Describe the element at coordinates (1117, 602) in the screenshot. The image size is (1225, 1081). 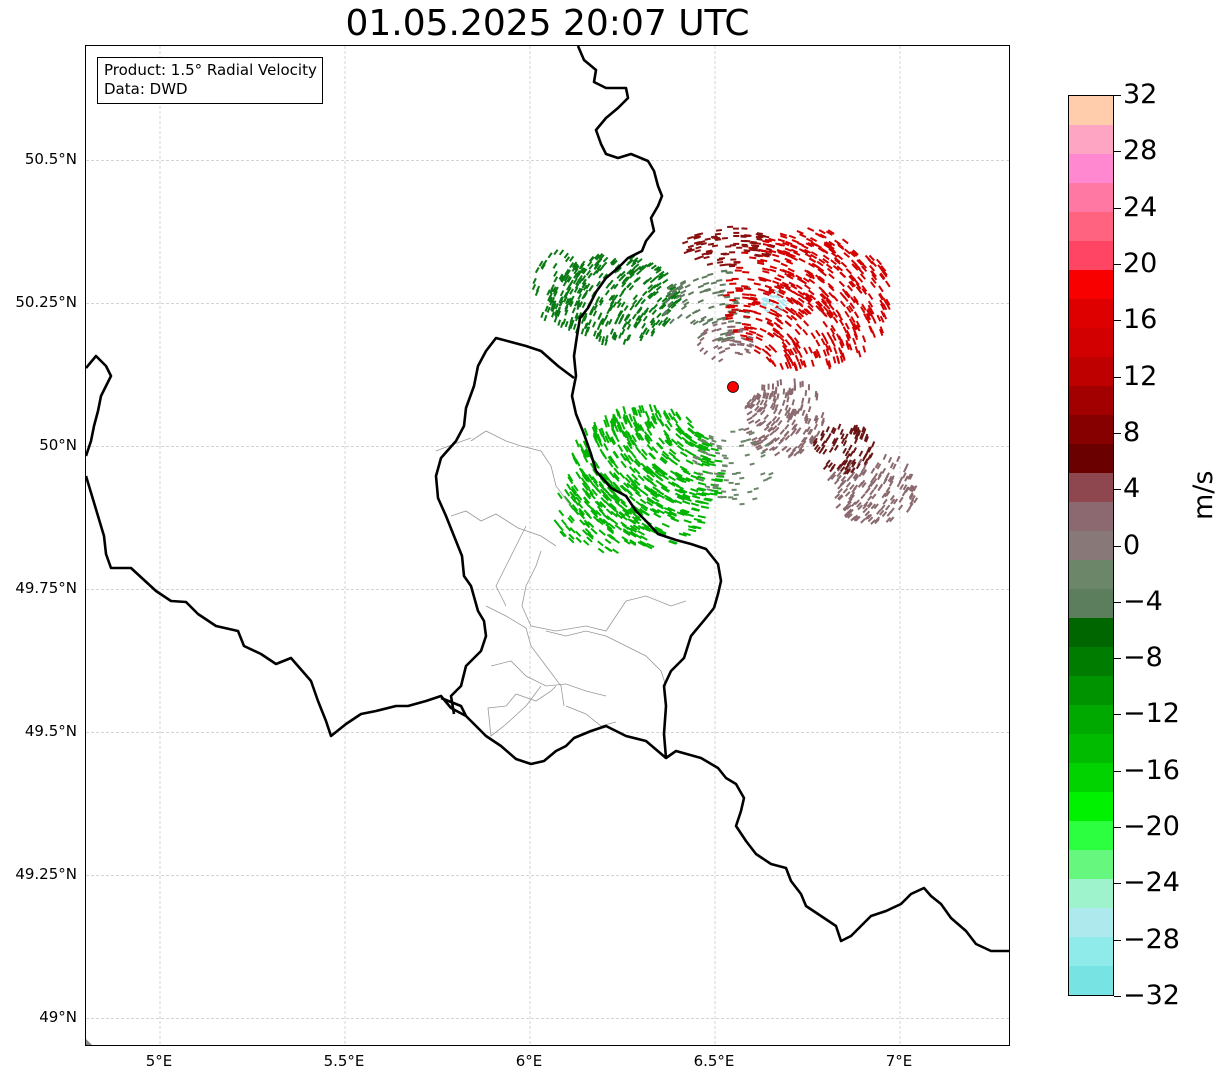
I see `colorbar-tick` at that location.